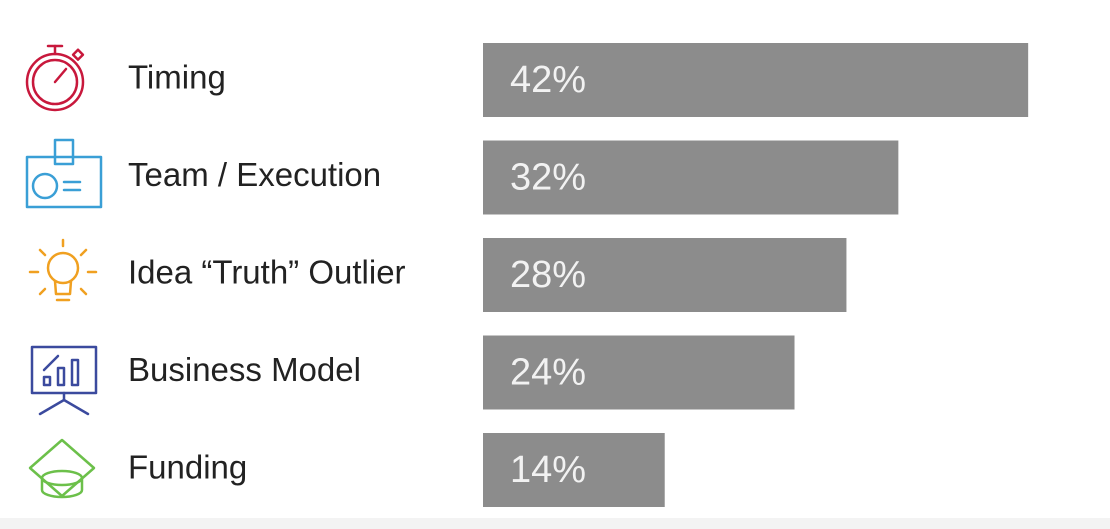 The image size is (1110, 529). I want to click on idea-icon, so click(63, 270).